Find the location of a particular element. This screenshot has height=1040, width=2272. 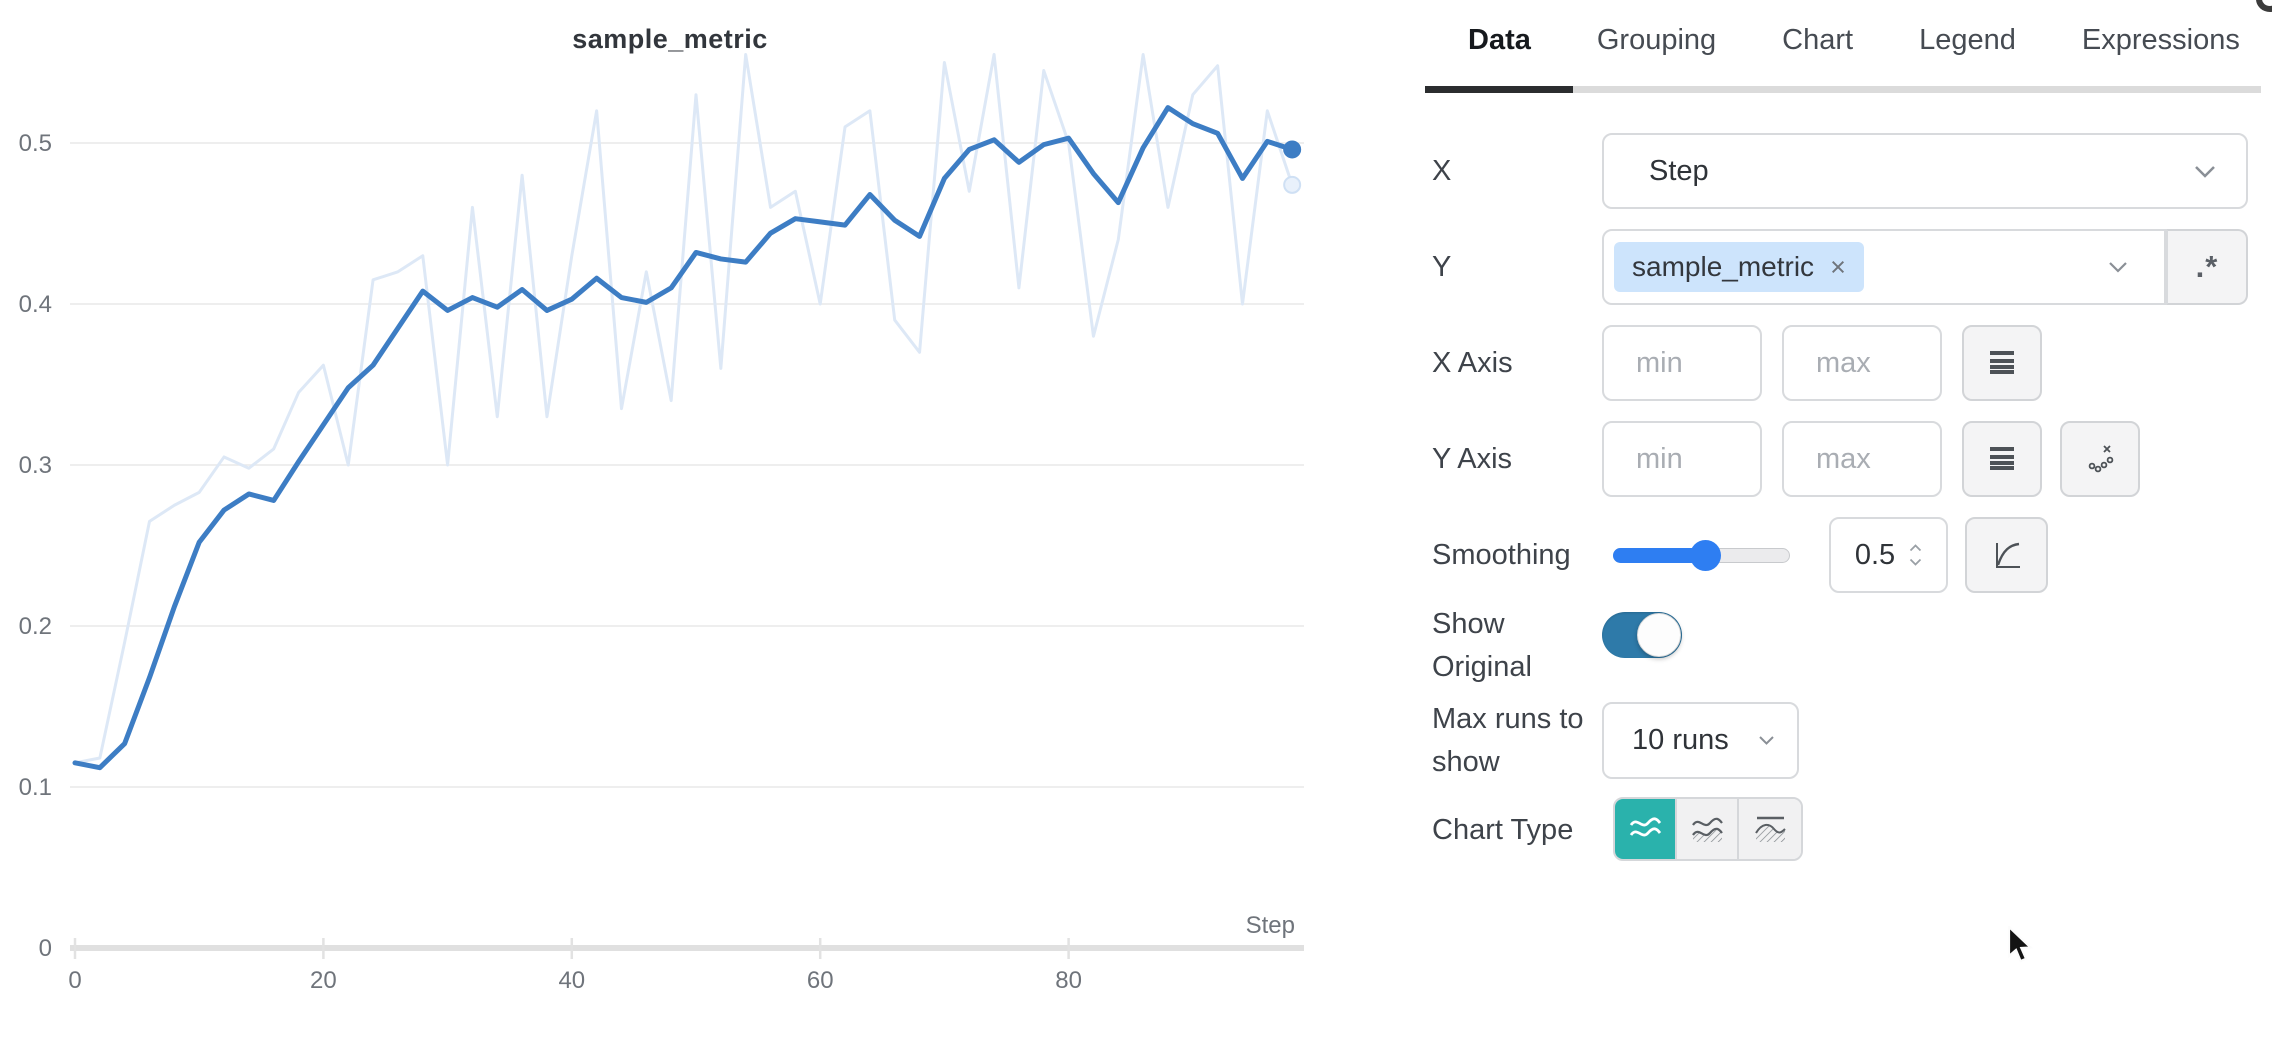

chart-type-area-button is located at coordinates (1708, 829).